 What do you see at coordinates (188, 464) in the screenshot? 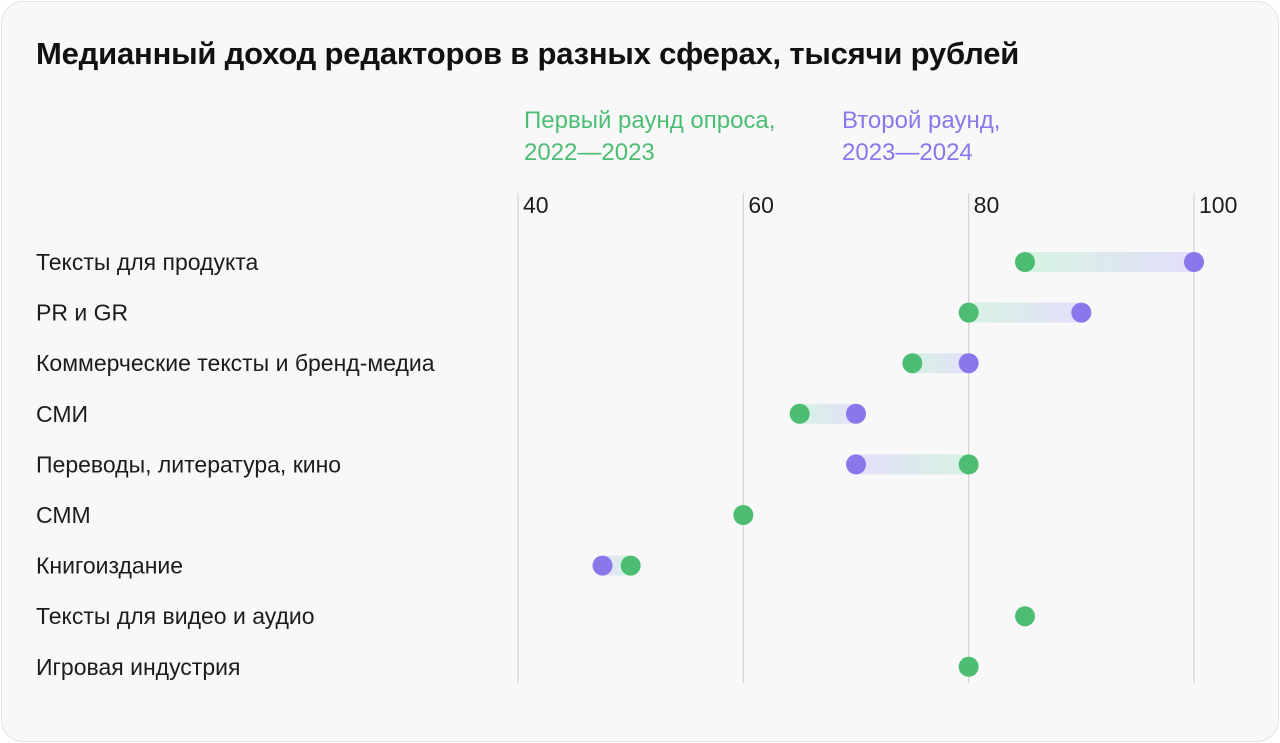
I see `category-label: Переводы, литература, кино` at bounding box center [188, 464].